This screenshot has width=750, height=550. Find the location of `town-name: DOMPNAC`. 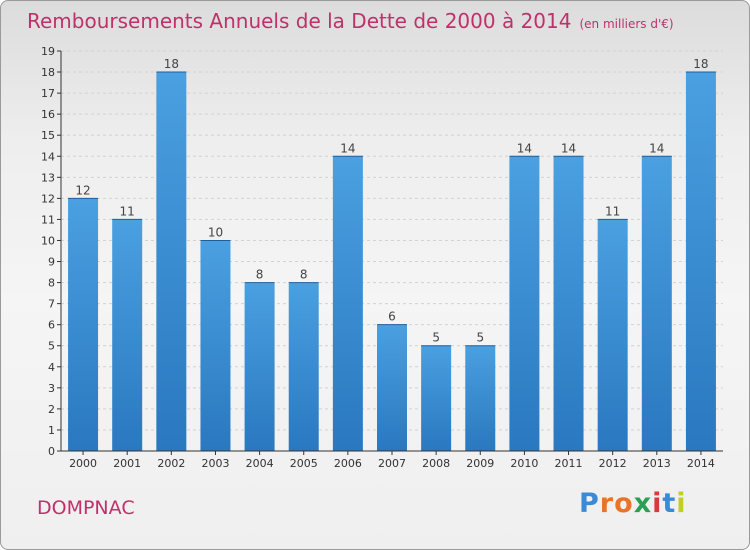

town-name: DOMPNAC is located at coordinates (86, 508).